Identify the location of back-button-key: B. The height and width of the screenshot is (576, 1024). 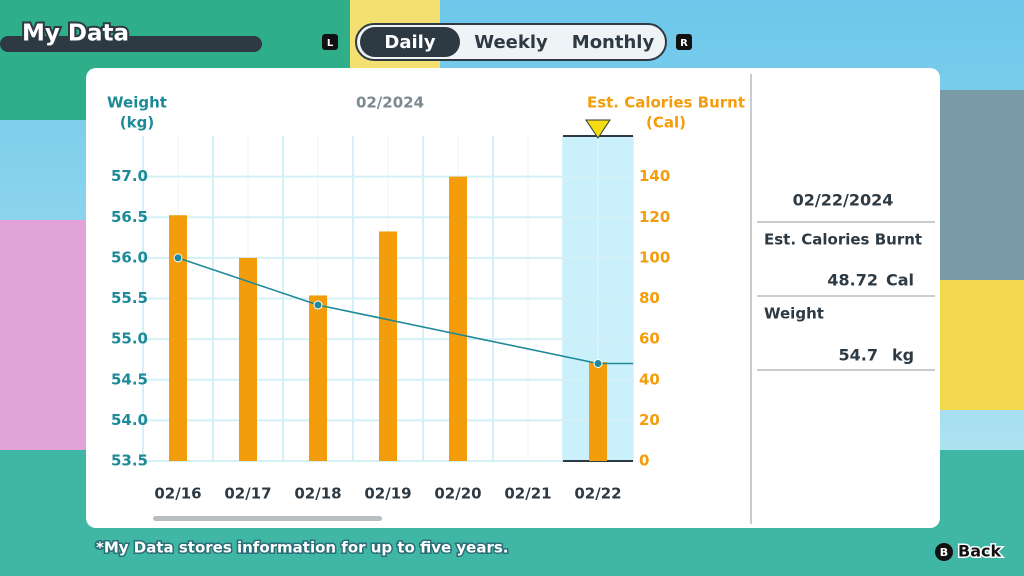
(944, 552).